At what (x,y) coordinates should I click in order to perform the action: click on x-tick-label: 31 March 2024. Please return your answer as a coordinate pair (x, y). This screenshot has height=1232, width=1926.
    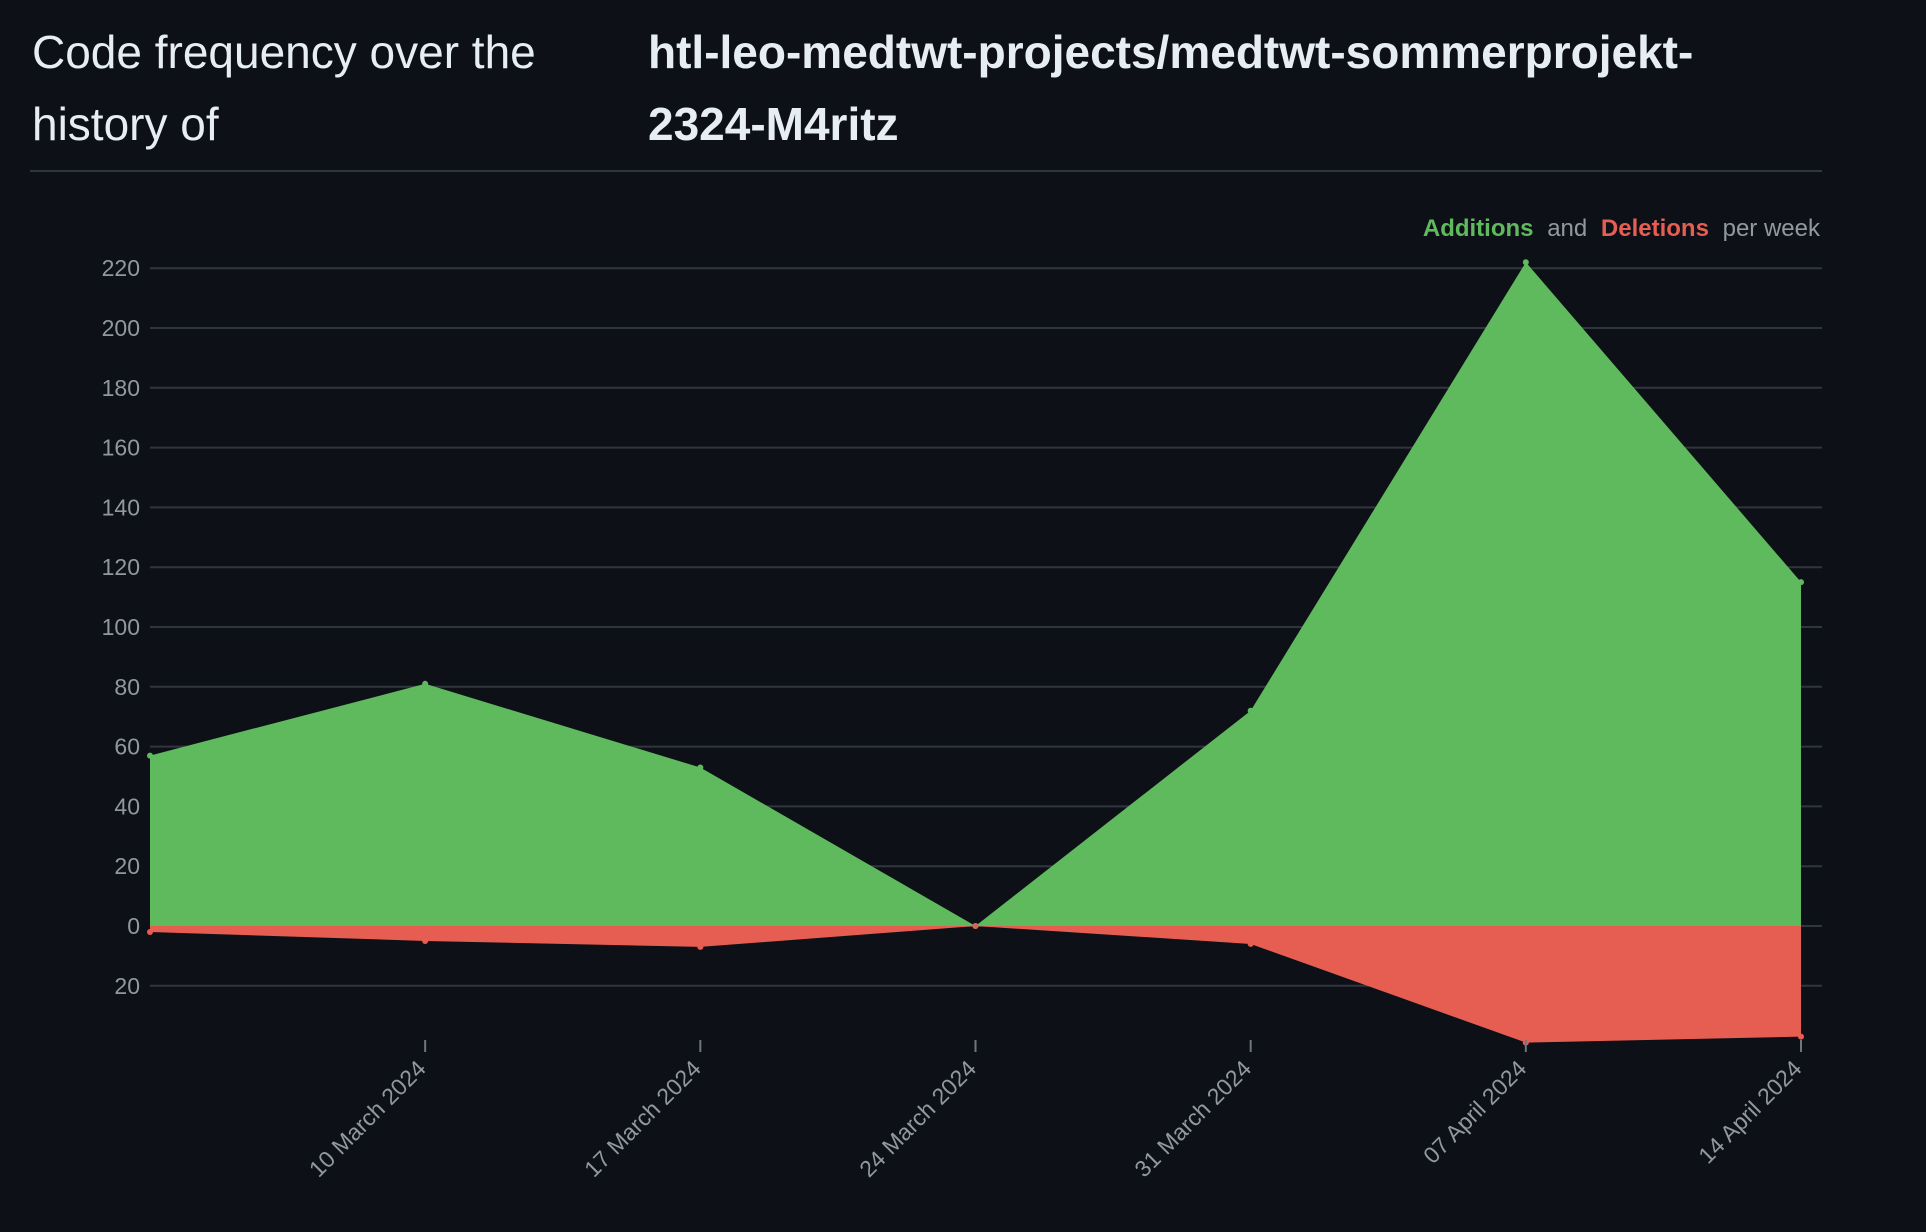
    Looking at the image, I should click on (1192, 1118).